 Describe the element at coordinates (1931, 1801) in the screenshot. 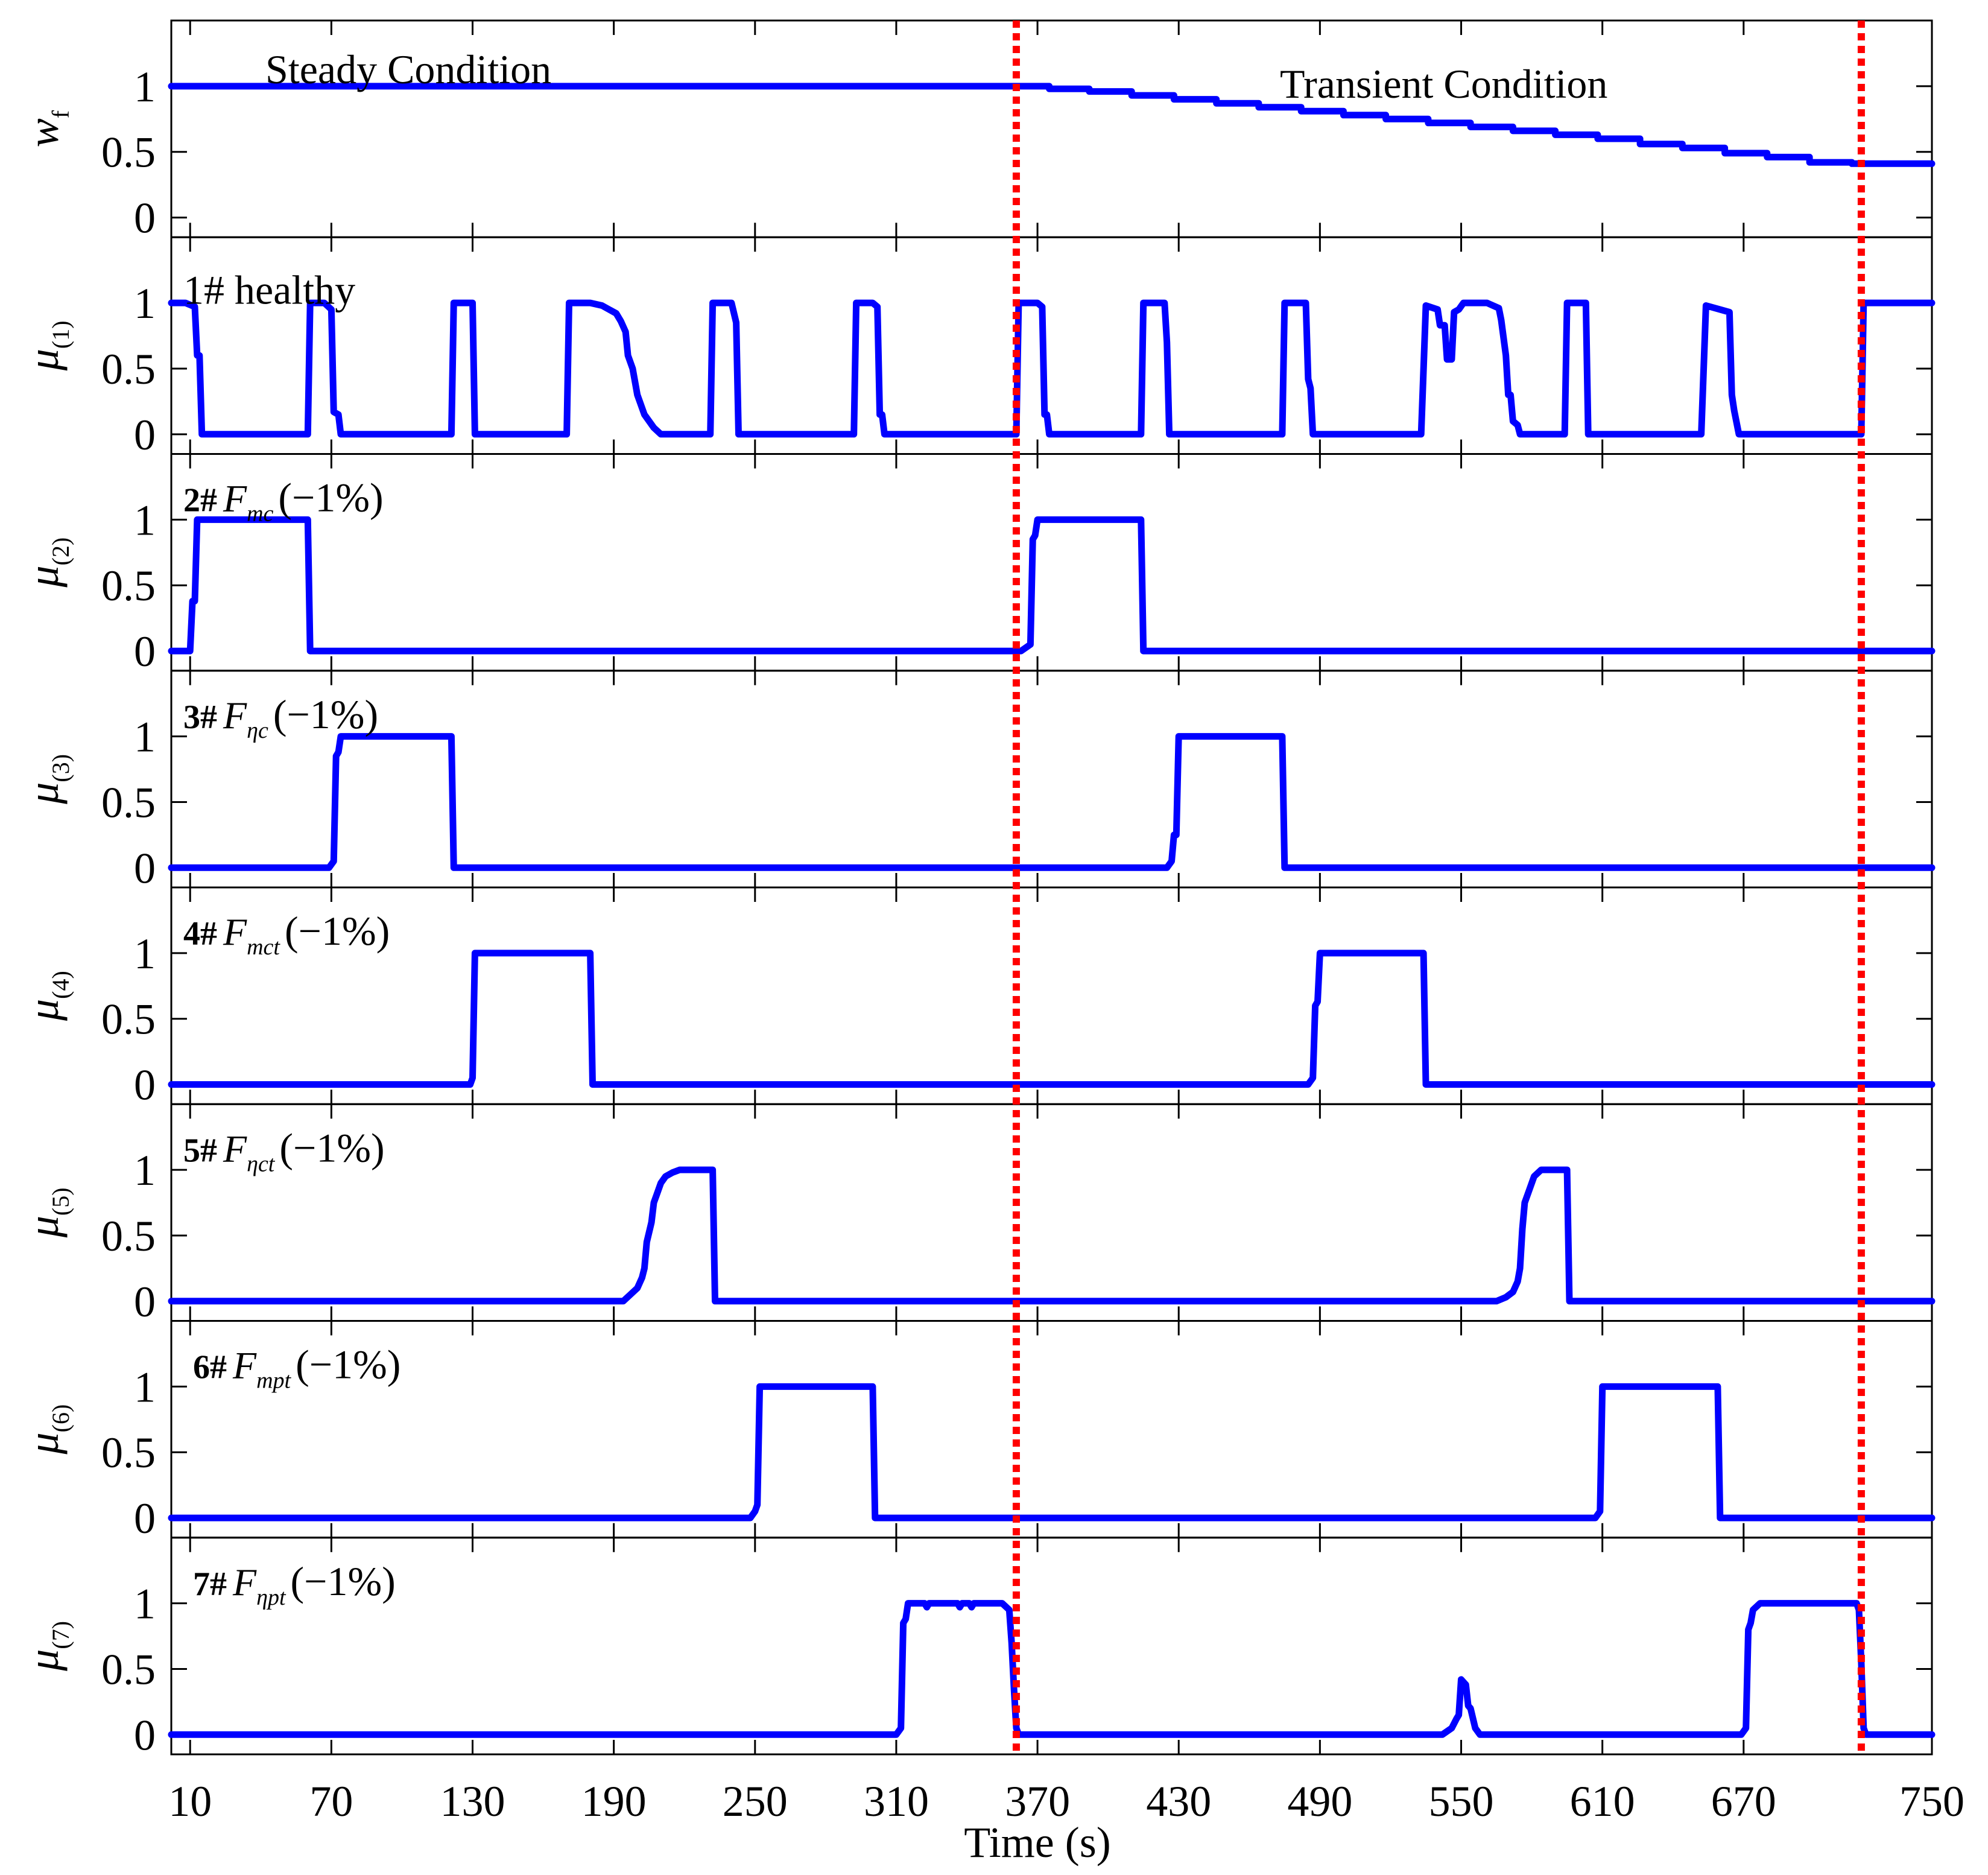

I see `x-tick-label: 750` at that location.